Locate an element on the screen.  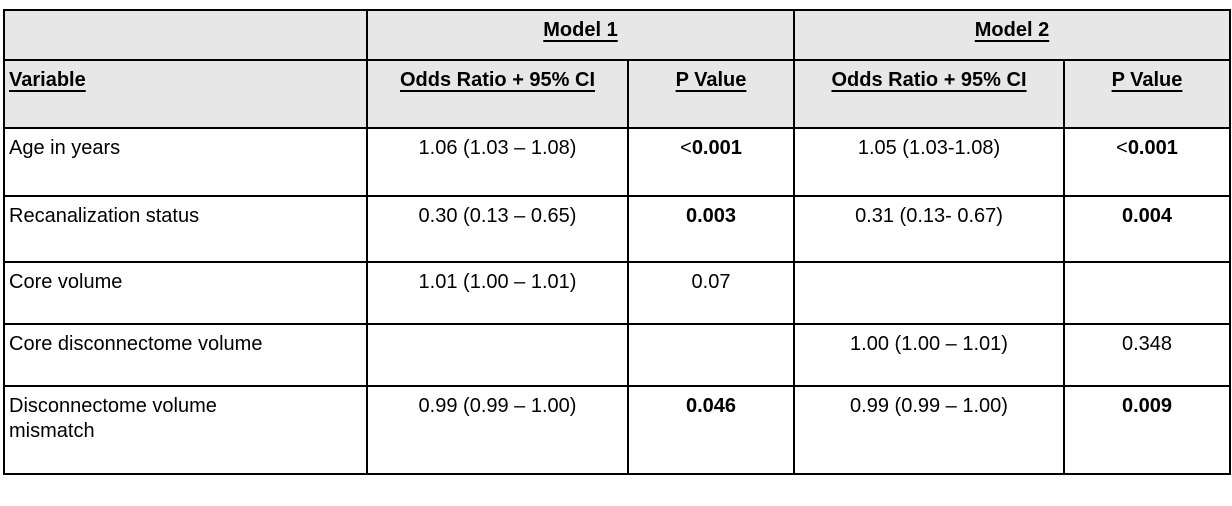
model1-odds-ratio-cell: 0.30 (0.13 – 0.65) is located at coordinates (497, 229).